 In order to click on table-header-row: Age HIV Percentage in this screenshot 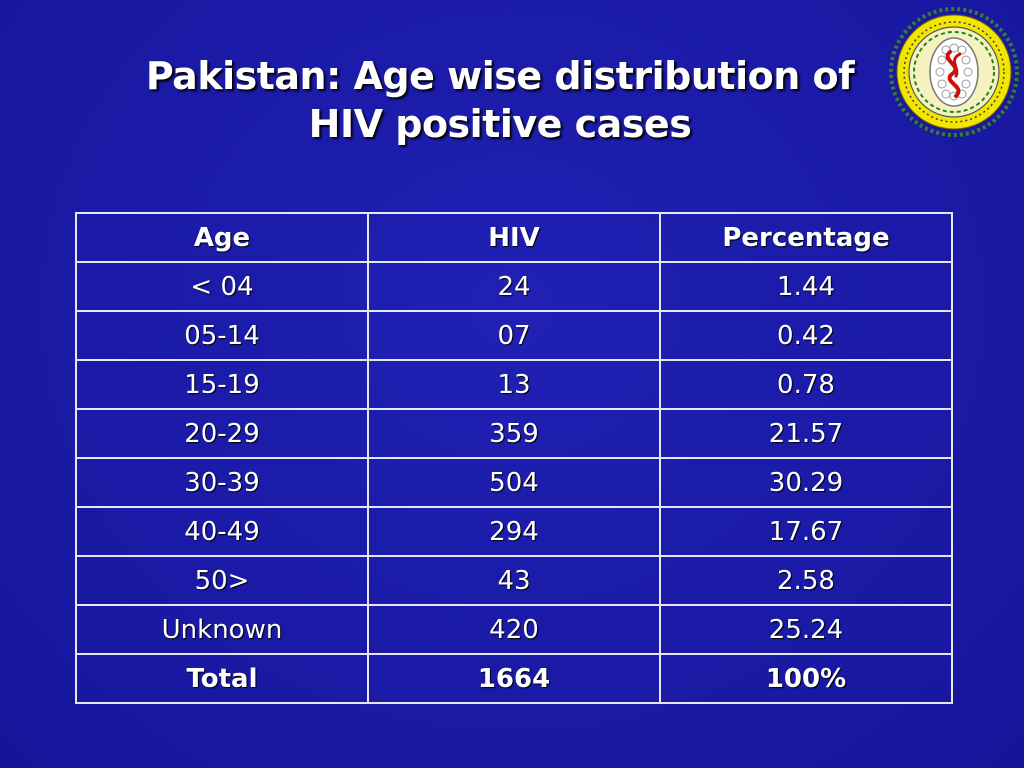, I will do `click(514, 237)`.